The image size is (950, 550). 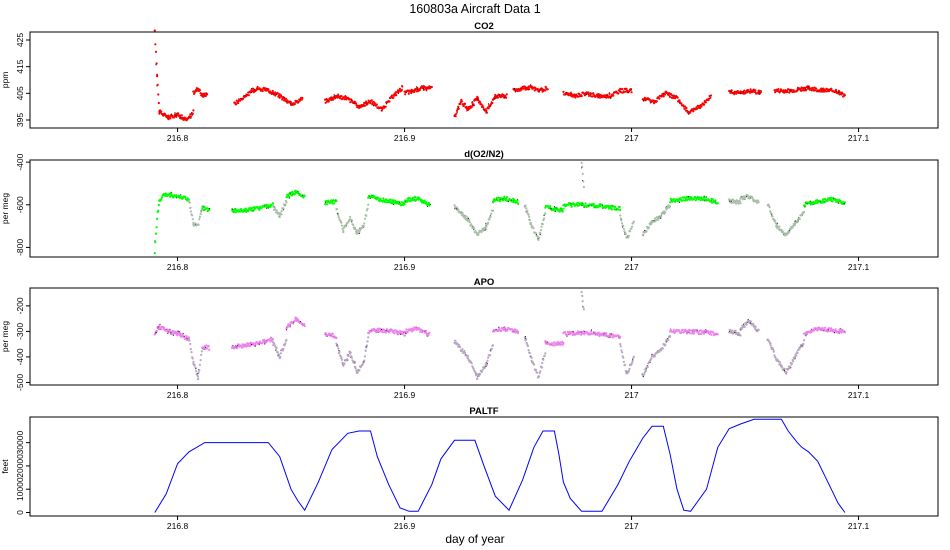 I want to click on y-tick-label: -200, so click(x=20, y=305).